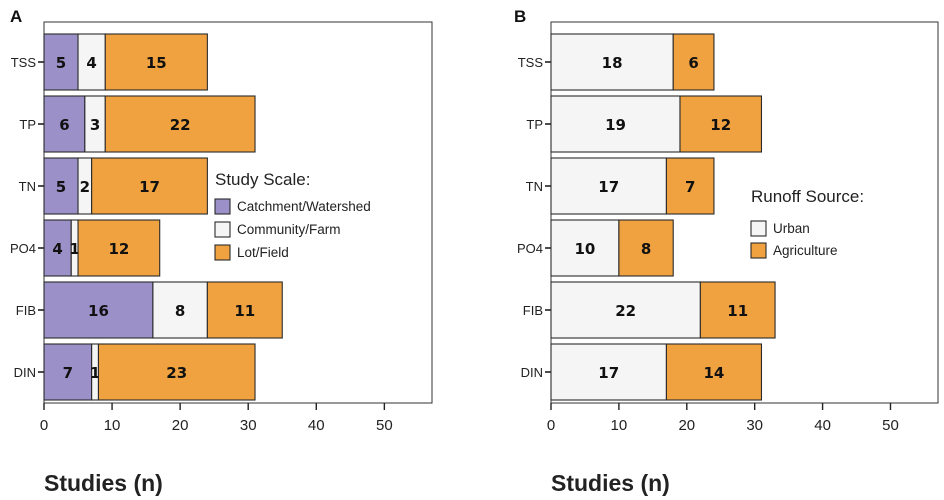 The height and width of the screenshot is (500, 944). Describe the element at coordinates (26, 310) in the screenshot. I see `panel-a-y-tick-label: FIB` at that location.